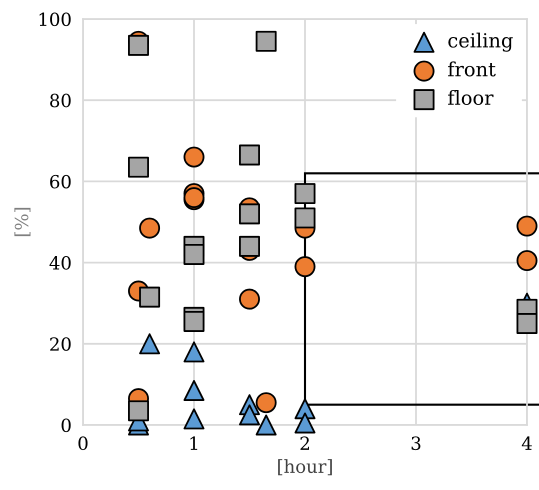 The height and width of the screenshot is (490, 539). I want to click on x-tick-label: 4, so click(527, 443).